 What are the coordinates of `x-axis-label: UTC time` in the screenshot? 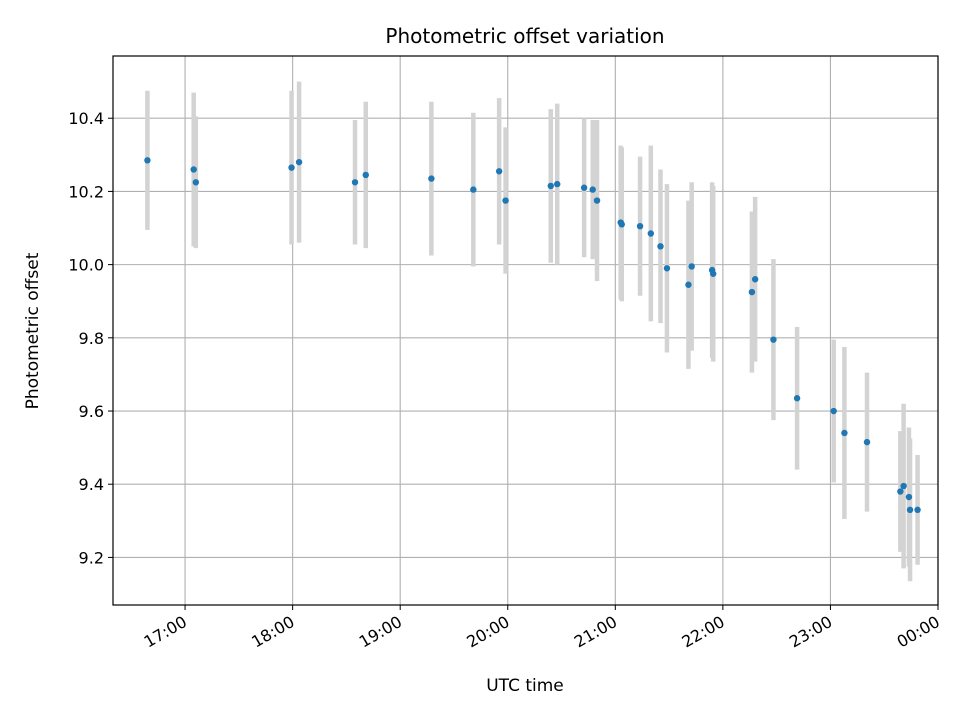 It's located at (525, 686).